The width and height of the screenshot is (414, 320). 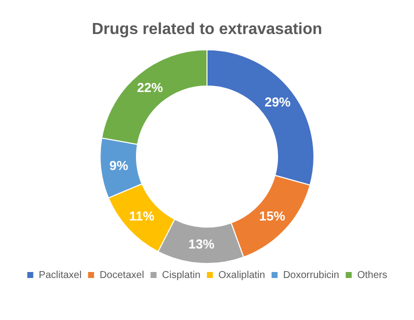 I want to click on legend-label: Cisplatin, so click(x=181, y=275).